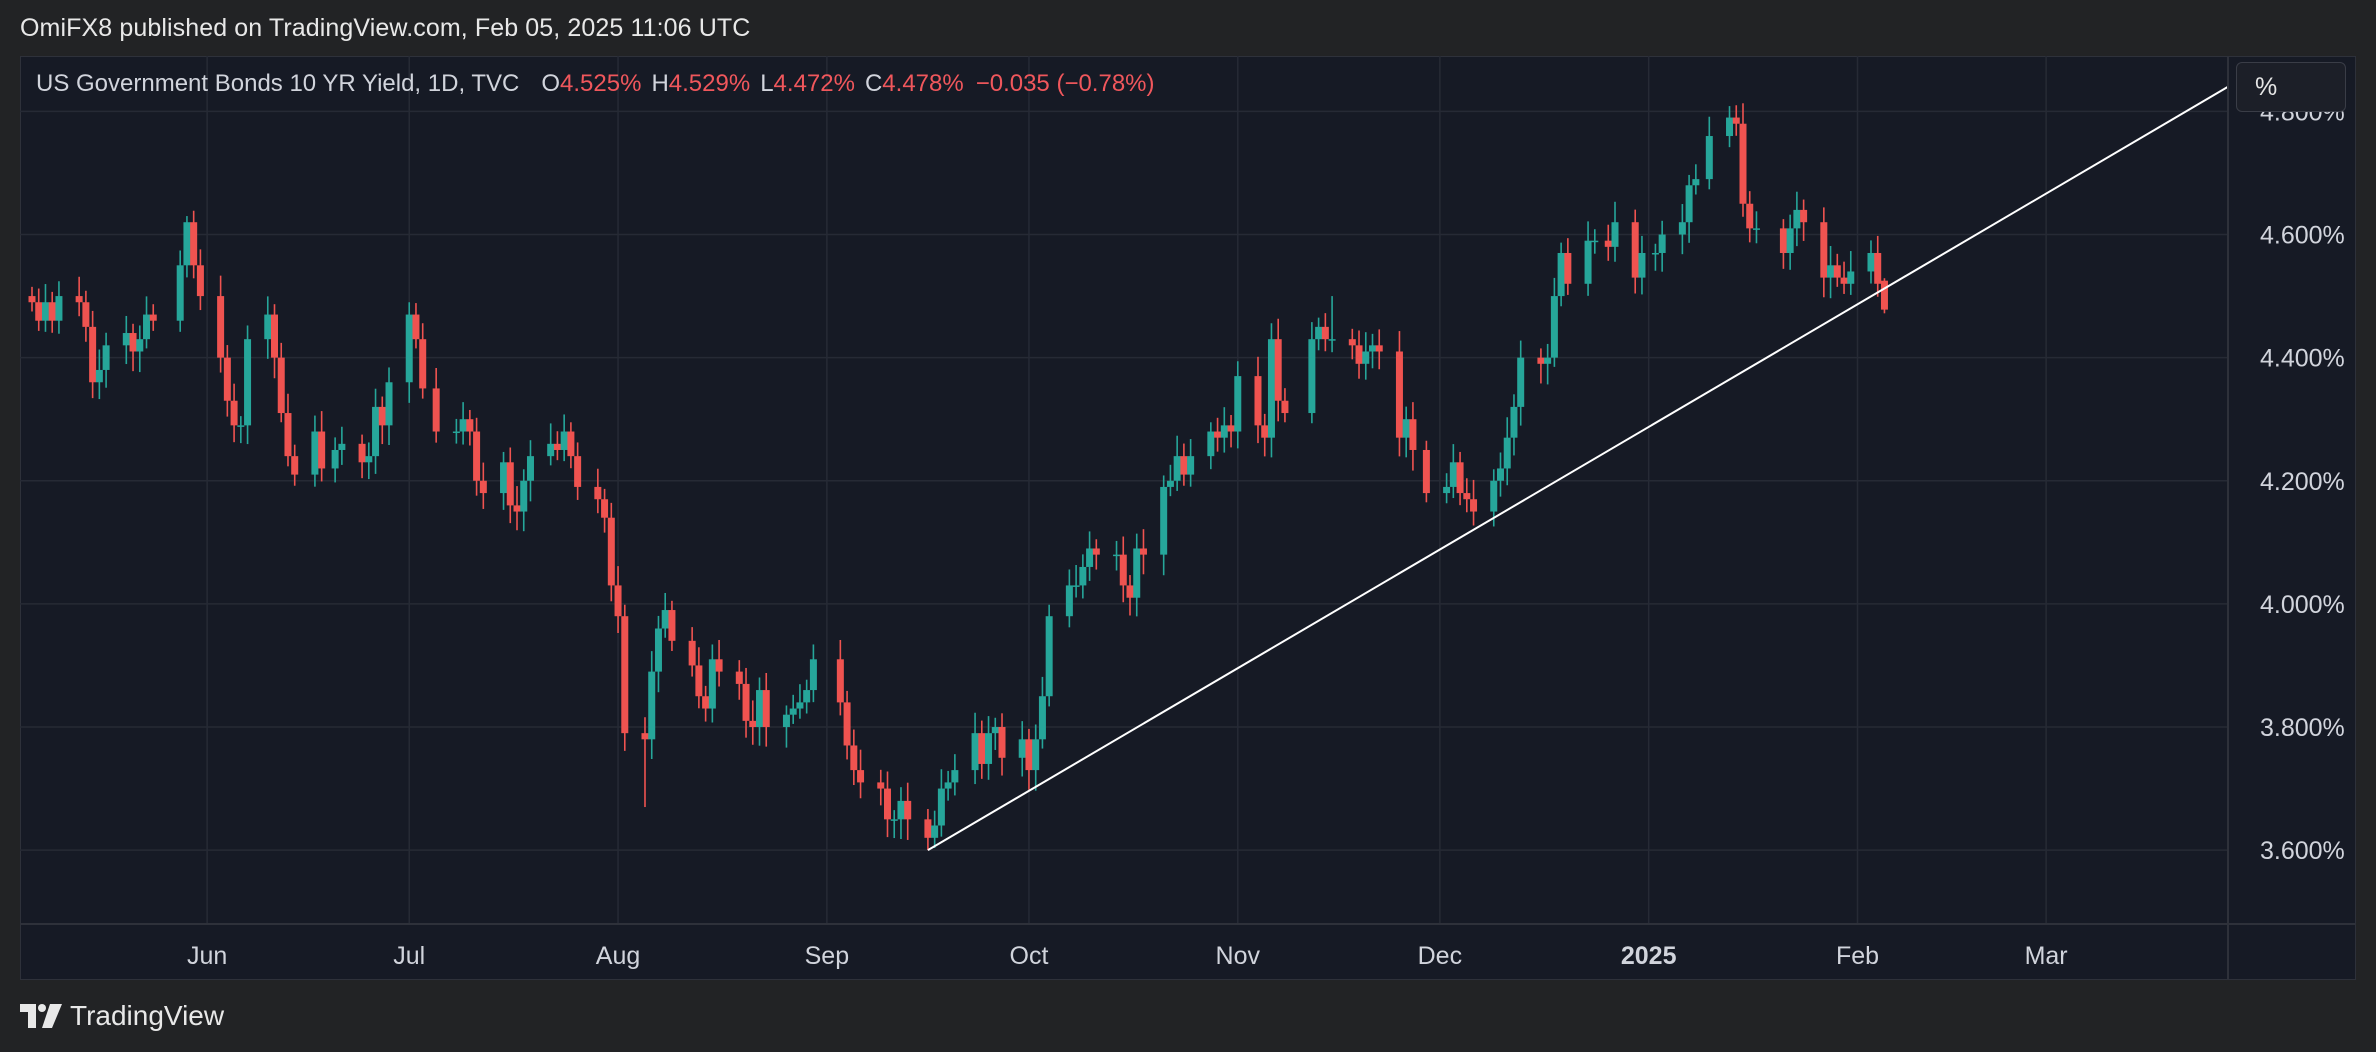 This screenshot has width=2376, height=1052. Describe the element at coordinates (2302, 605) in the screenshot. I see `y-tick-label: 4.000%` at that location.